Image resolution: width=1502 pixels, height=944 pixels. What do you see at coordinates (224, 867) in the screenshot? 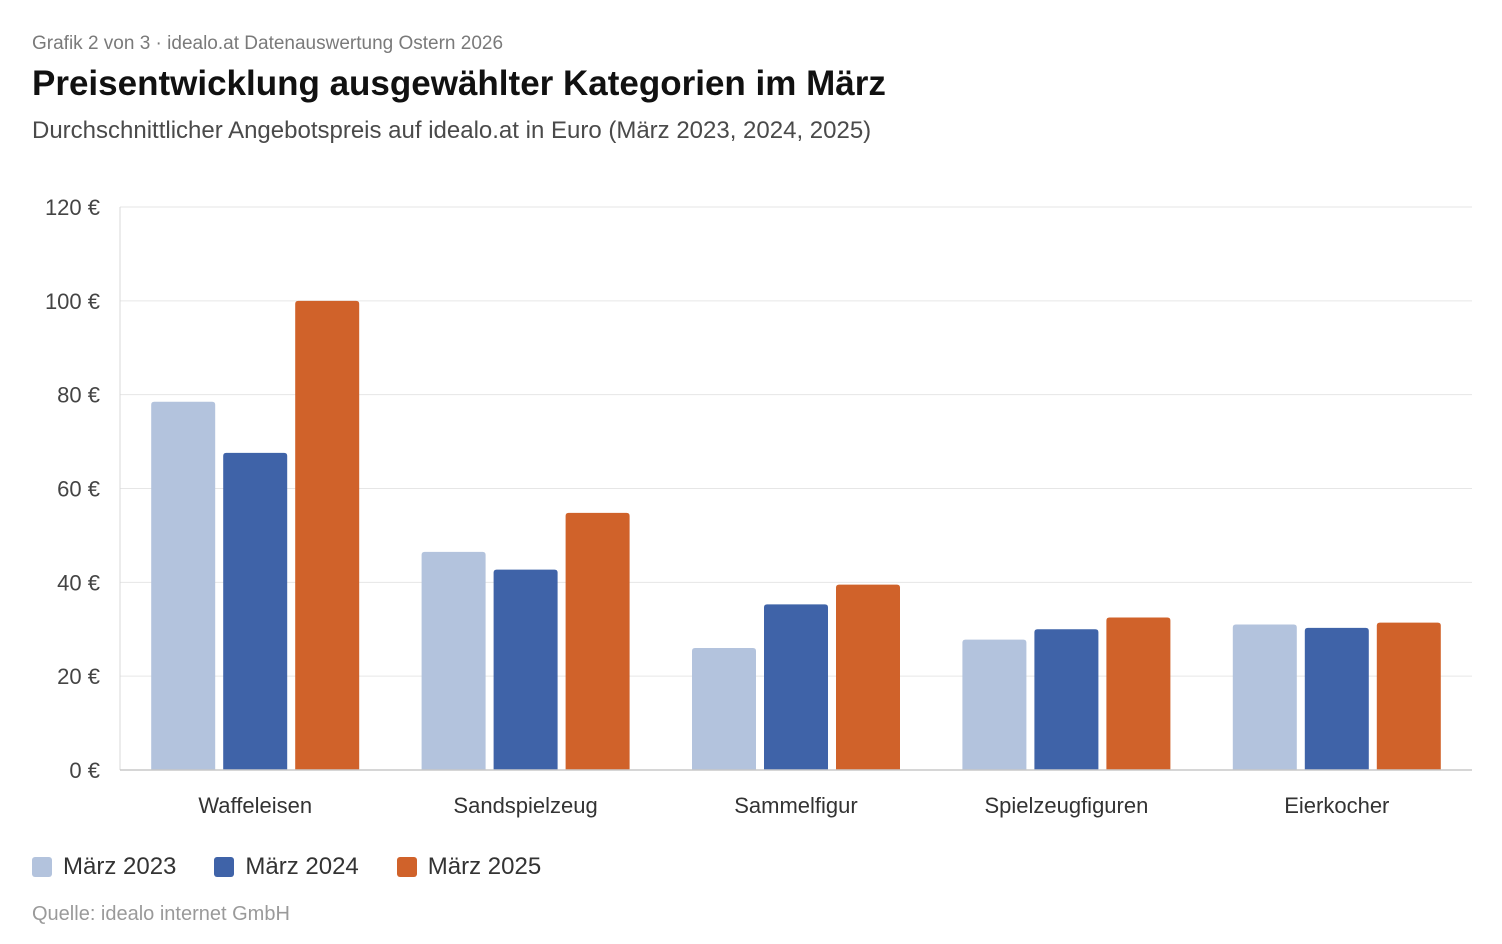
I see `legend-swatch-2024` at bounding box center [224, 867].